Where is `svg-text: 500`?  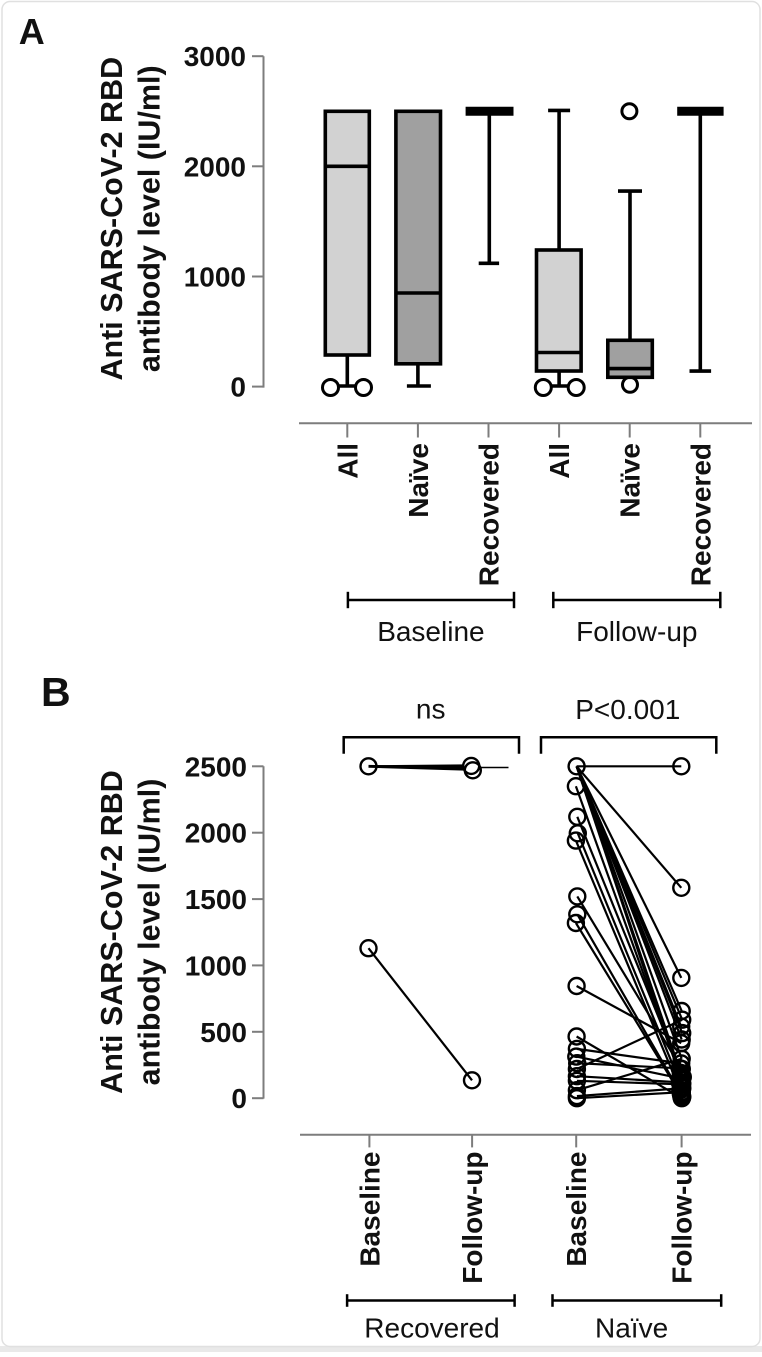
svg-text: 500 is located at coordinates (223, 1032).